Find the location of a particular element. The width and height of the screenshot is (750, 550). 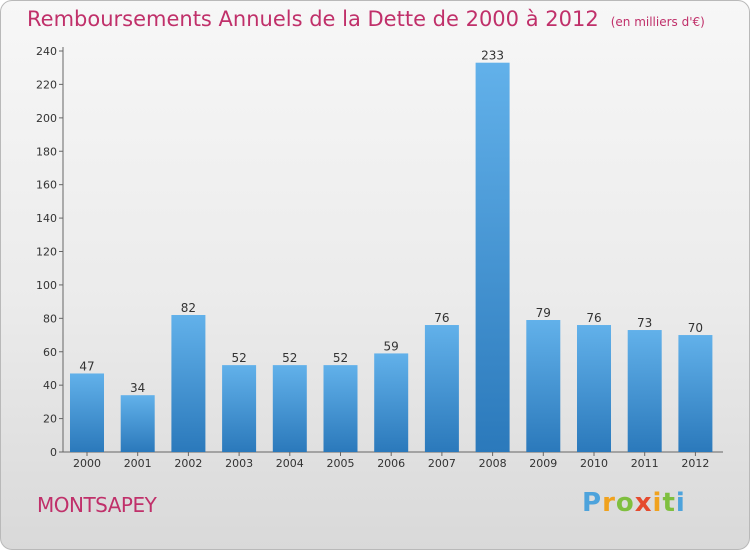

y-tick-label: 60 is located at coordinates (50, 352).